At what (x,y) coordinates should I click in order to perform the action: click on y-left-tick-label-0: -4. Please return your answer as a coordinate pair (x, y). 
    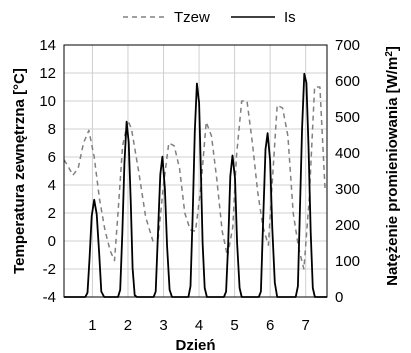
    Looking at the image, I should click on (49, 297).